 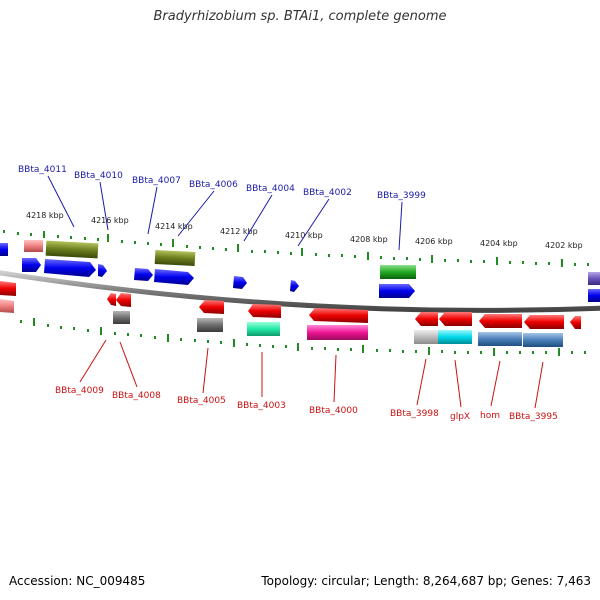 What do you see at coordinates (327, 193) in the screenshot?
I see `gene-label: BBta_4002` at bounding box center [327, 193].